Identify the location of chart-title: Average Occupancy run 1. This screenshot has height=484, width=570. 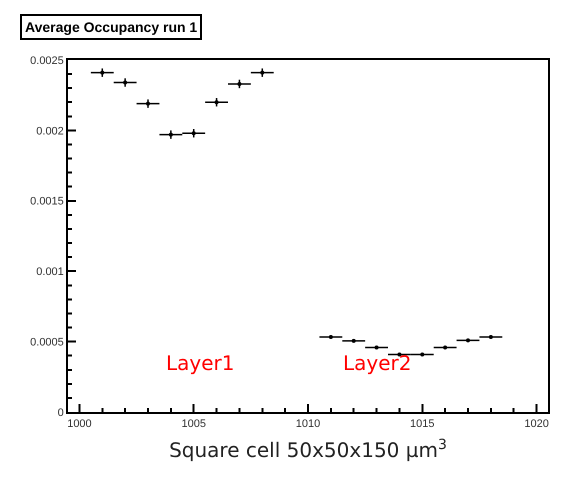
(111, 27).